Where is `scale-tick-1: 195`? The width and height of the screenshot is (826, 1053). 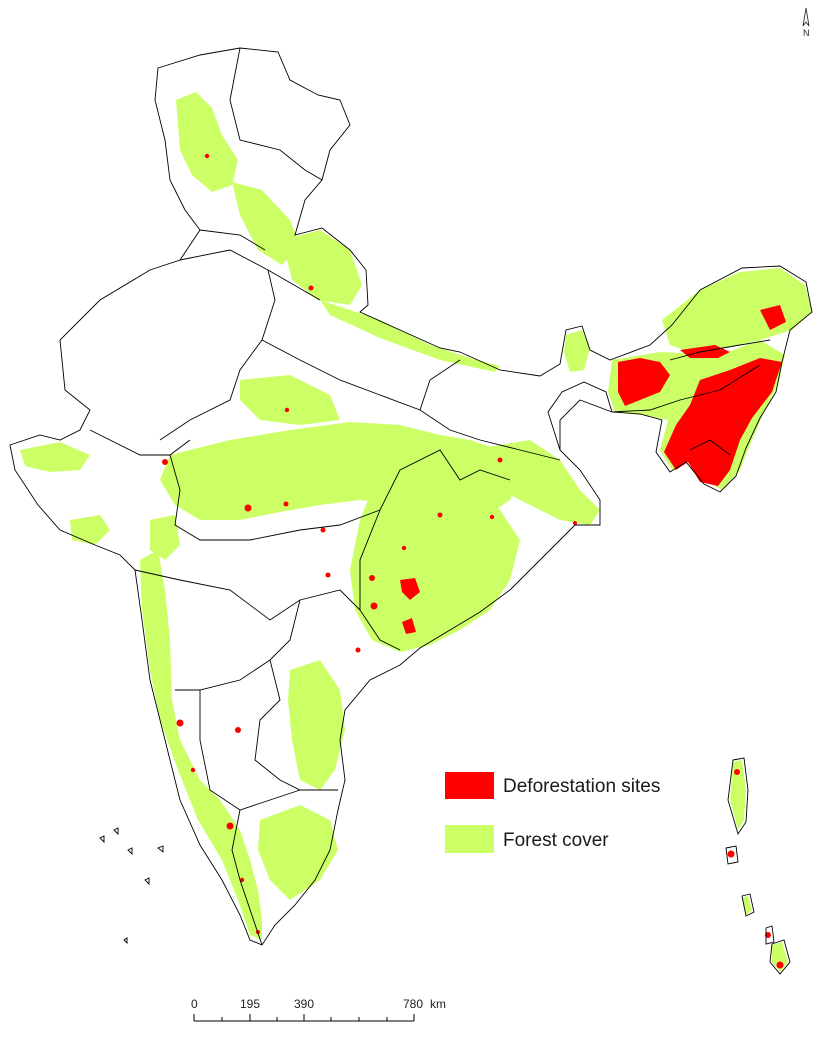
scale-tick-1: 195 is located at coordinates (250, 1004).